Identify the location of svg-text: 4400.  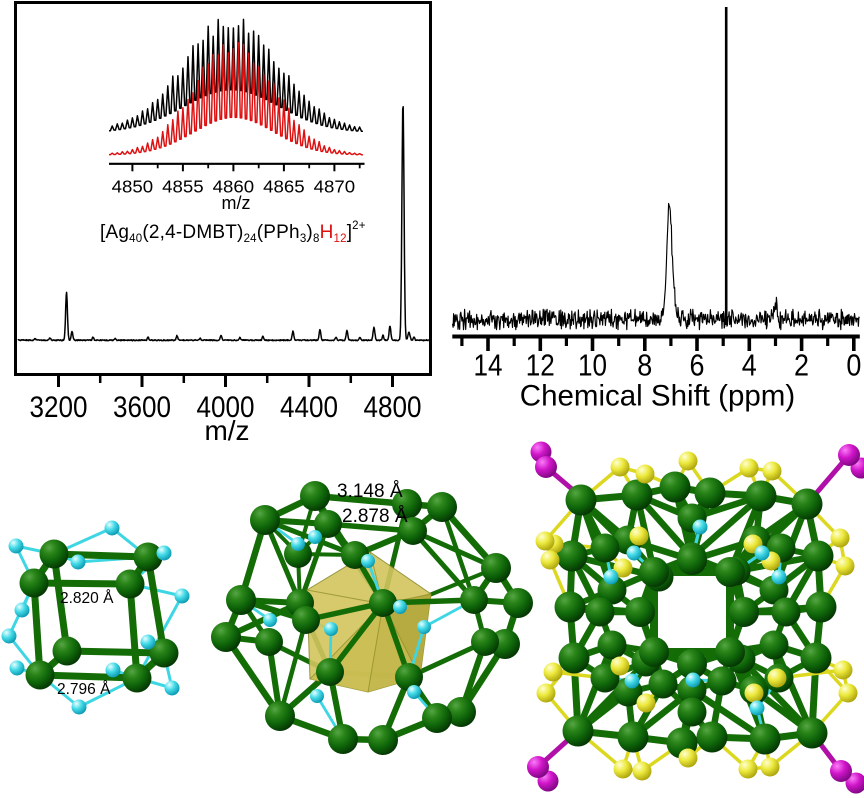
(309, 407).